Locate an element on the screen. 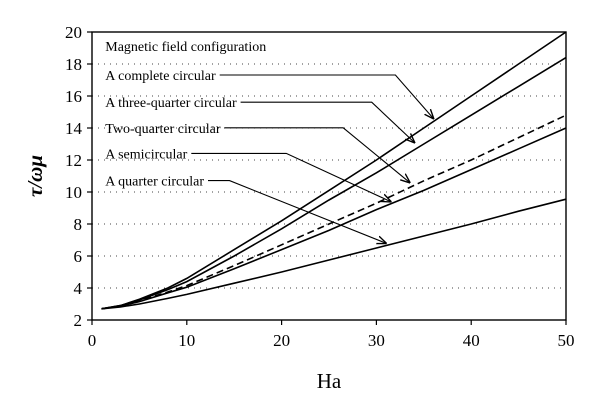  y-tick-label: 2 is located at coordinates (78, 320).